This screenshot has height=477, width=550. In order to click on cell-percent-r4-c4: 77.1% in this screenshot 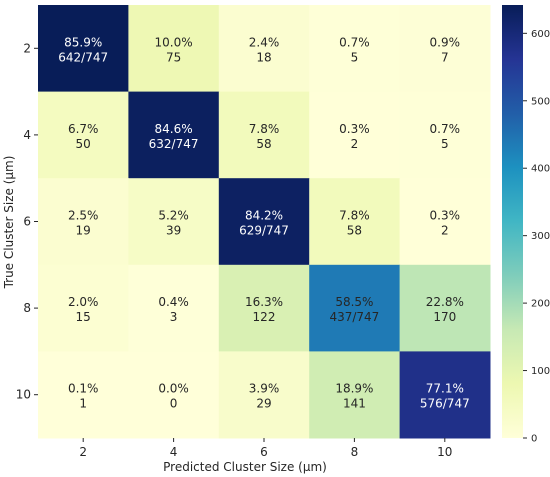, I will do `click(445, 389)`.